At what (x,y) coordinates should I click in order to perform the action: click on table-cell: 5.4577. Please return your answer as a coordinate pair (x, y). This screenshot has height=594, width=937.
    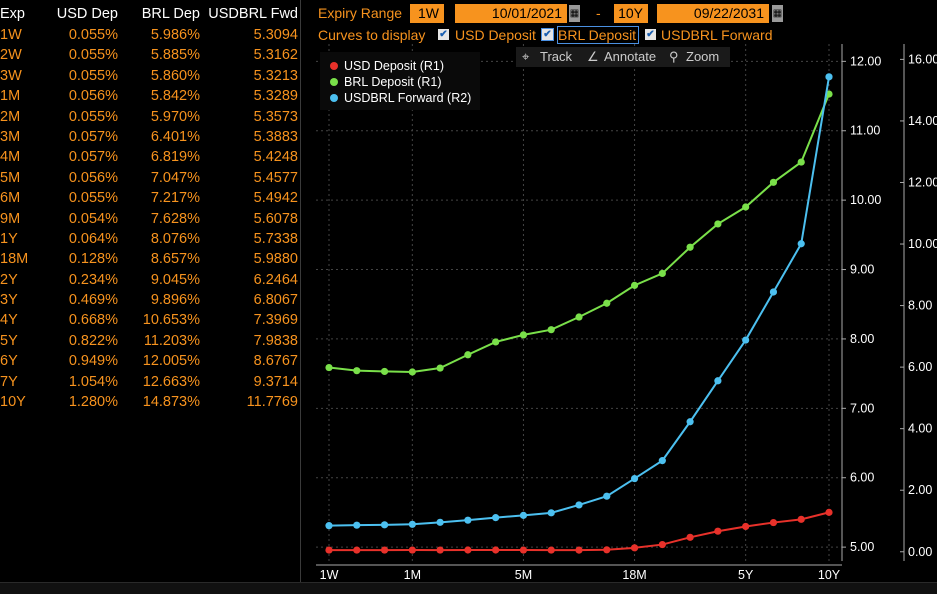
    Looking at the image, I should click on (275, 177).